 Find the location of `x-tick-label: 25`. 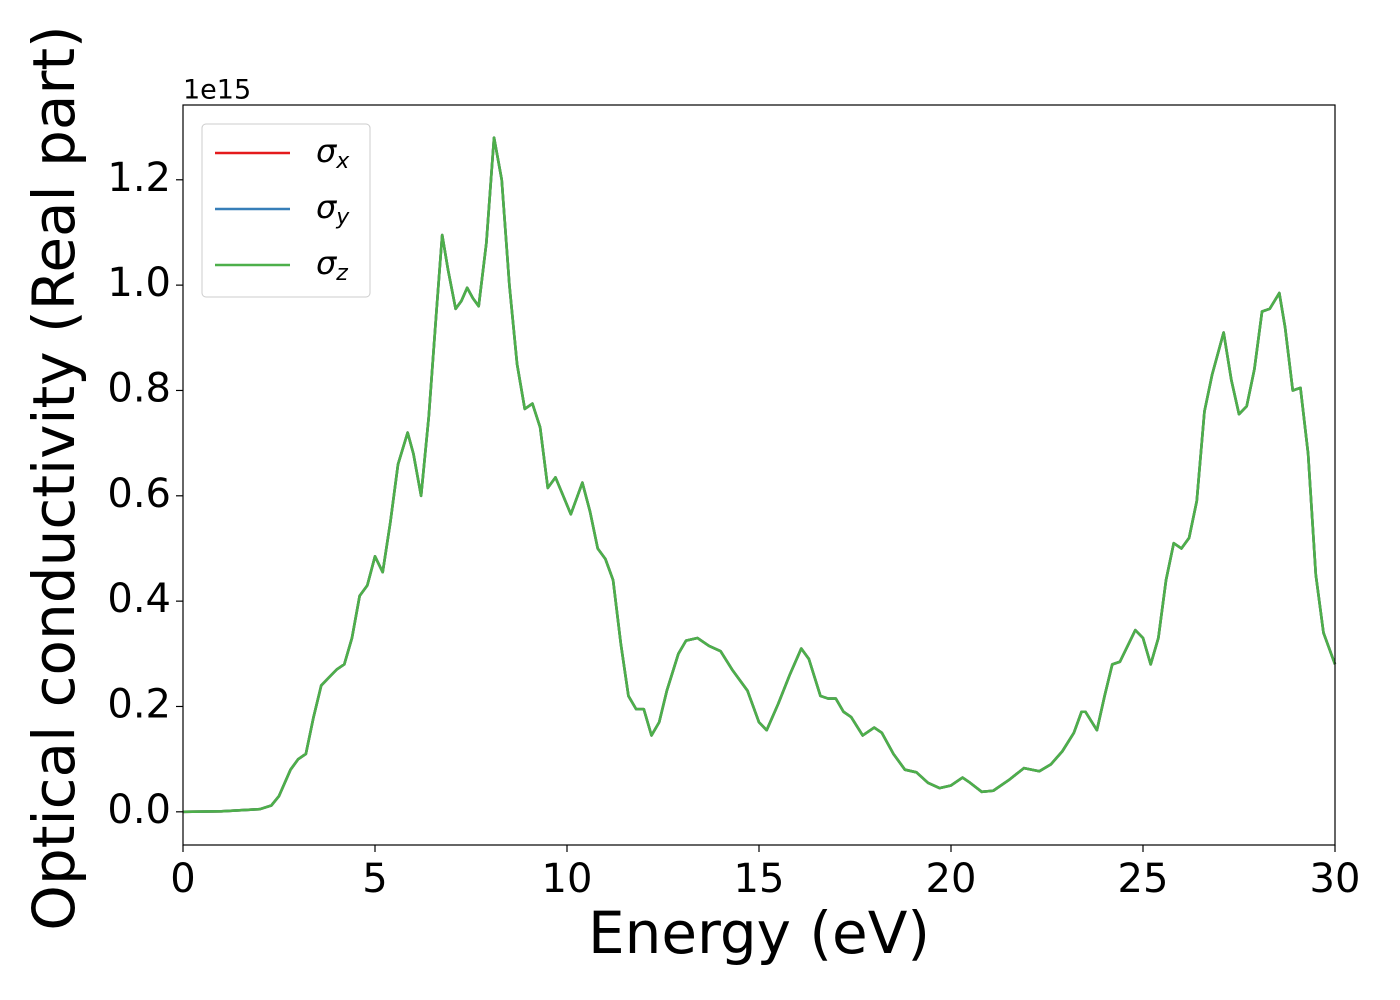

x-tick-label: 25 is located at coordinates (1143, 879).